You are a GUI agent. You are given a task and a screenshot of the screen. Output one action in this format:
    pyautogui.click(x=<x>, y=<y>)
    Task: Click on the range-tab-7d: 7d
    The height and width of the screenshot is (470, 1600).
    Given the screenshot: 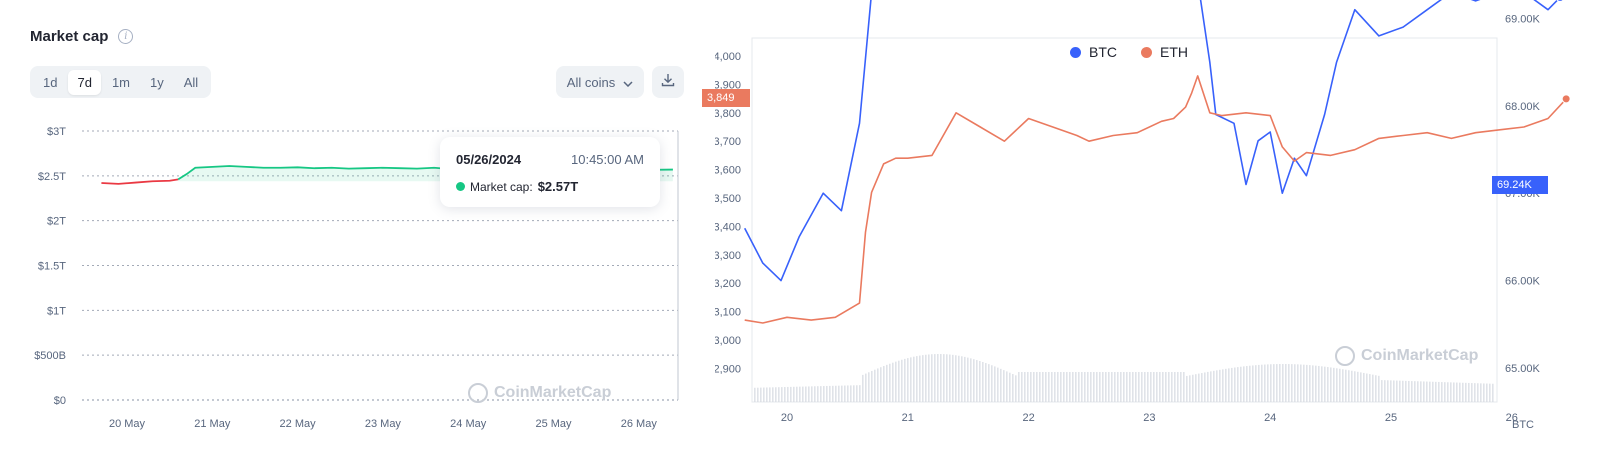 What is the action you would take?
    pyautogui.click(x=84, y=82)
    